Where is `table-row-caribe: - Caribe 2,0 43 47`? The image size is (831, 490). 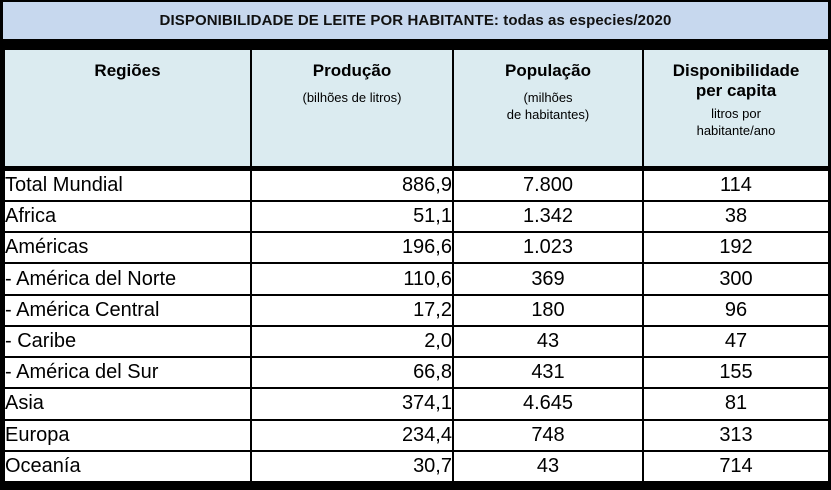 table-row-caribe: - Caribe 2,0 43 47 is located at coordinates (416, 341).